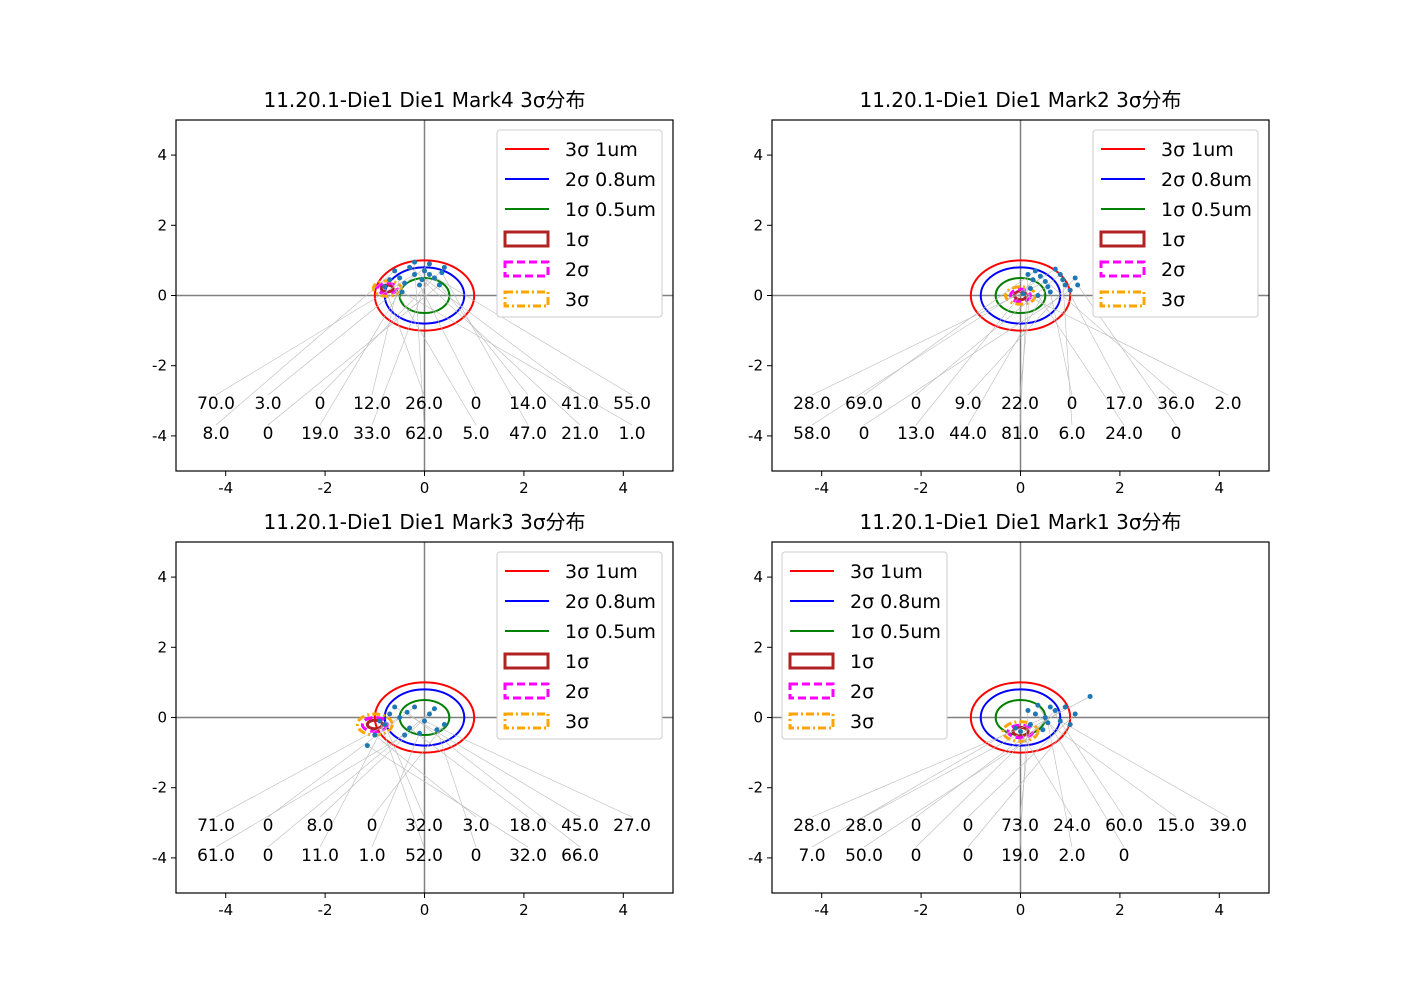 The width and height of the screenshot is (1410, 1007). Describe the element at coordinates (758, 296) in the screenshot. I see `y-tick-label: 0` at that location.